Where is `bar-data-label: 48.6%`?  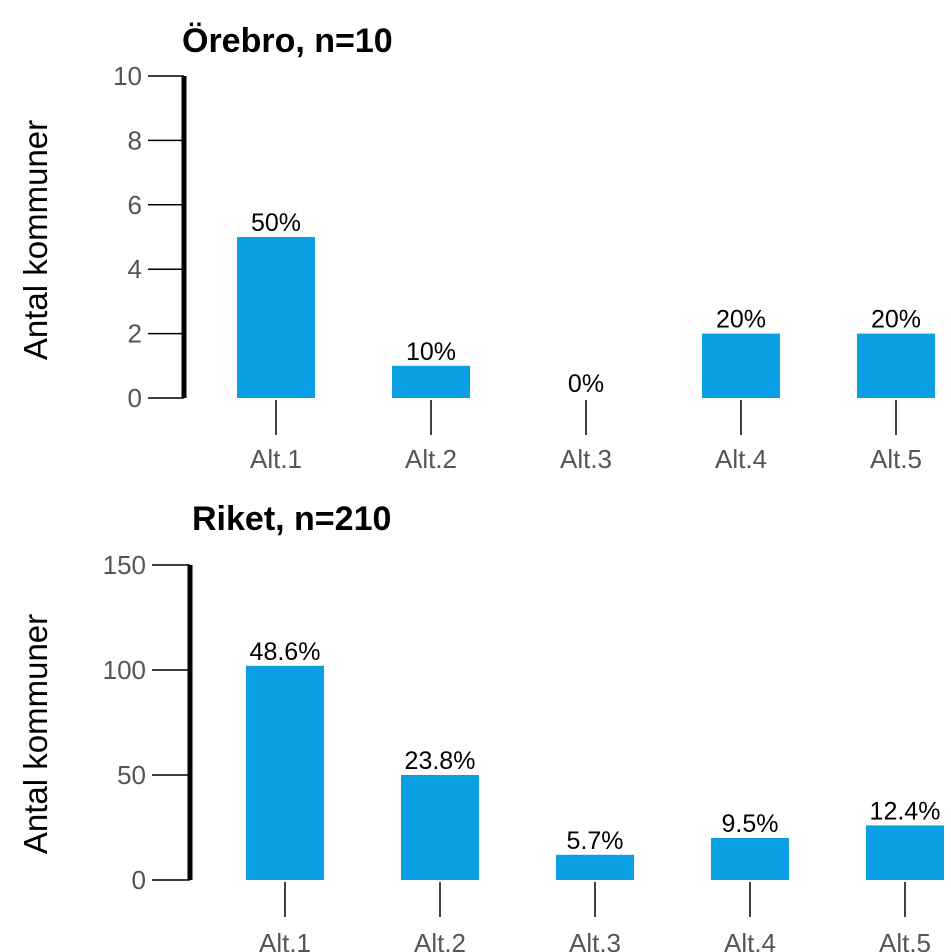
bar-data-label: 48.6% is located at coordinates (285, 652).